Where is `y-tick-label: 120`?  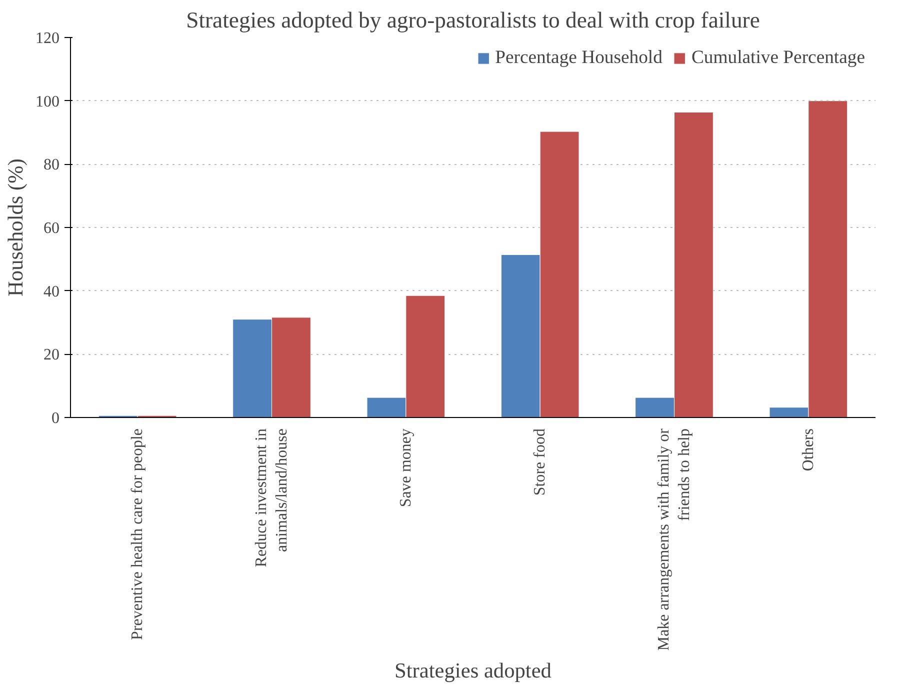 y-tick-label: 120 is located at coordinates (48, 38).